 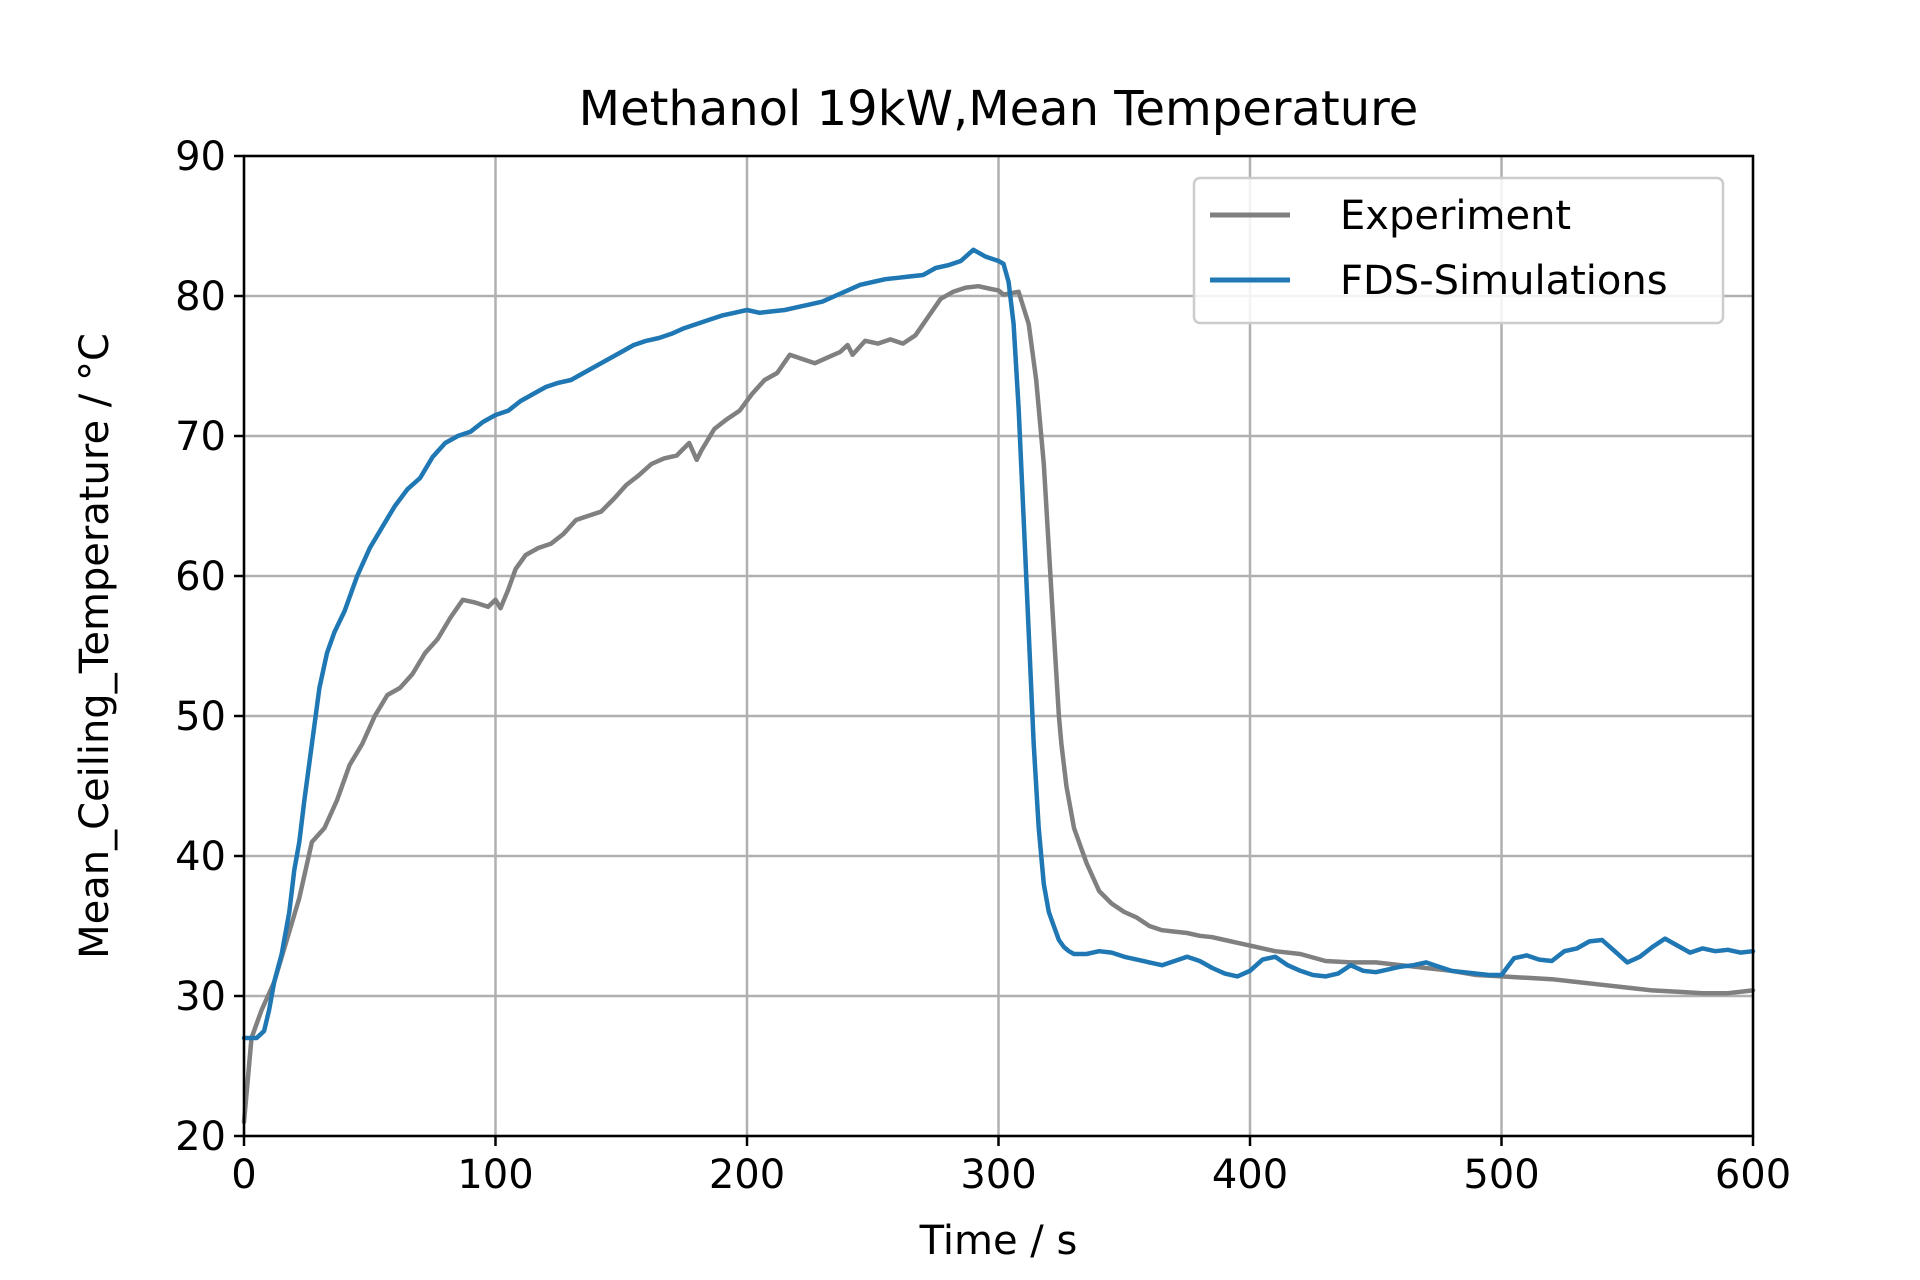 I want to click on y-tick-label: 50, so click(x=200, y=717).